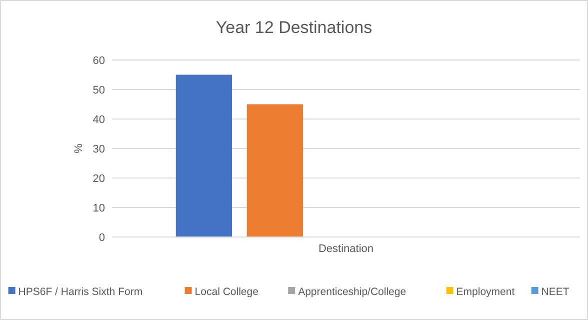 The image size is (588, 320). What do you see at coordinates (555, 292) in the screenshot?
I see `legend-label: NEET` at bounding box center [555, 292].